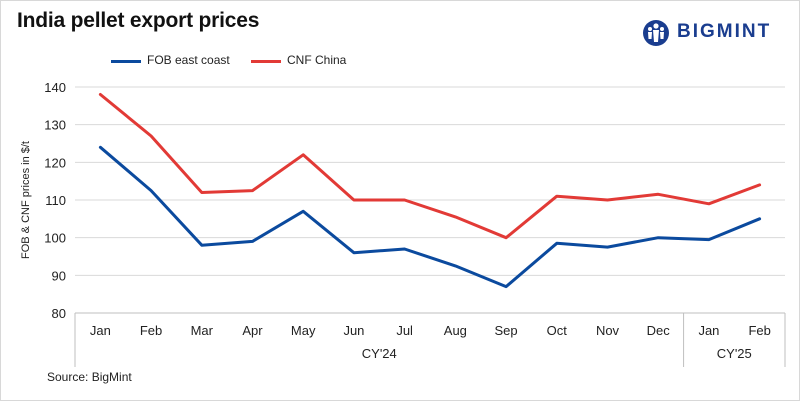 This screenshot has width=800, height=401. Describe the element at coordinates (608, 330) in the screenshot. I see `x-tick-label: Nov` at that location.